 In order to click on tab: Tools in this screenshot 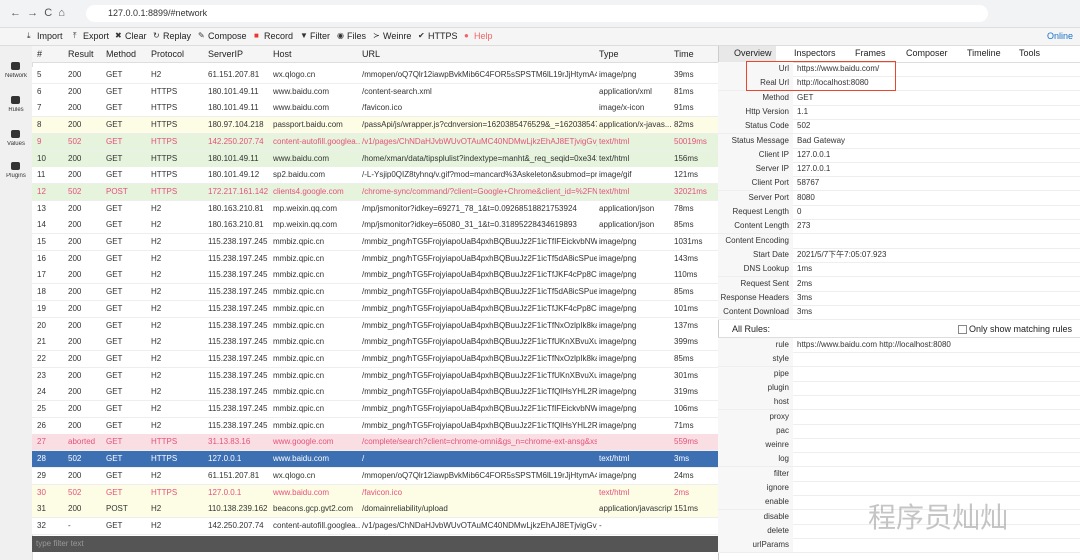, I will do `click(1030, 53)`.